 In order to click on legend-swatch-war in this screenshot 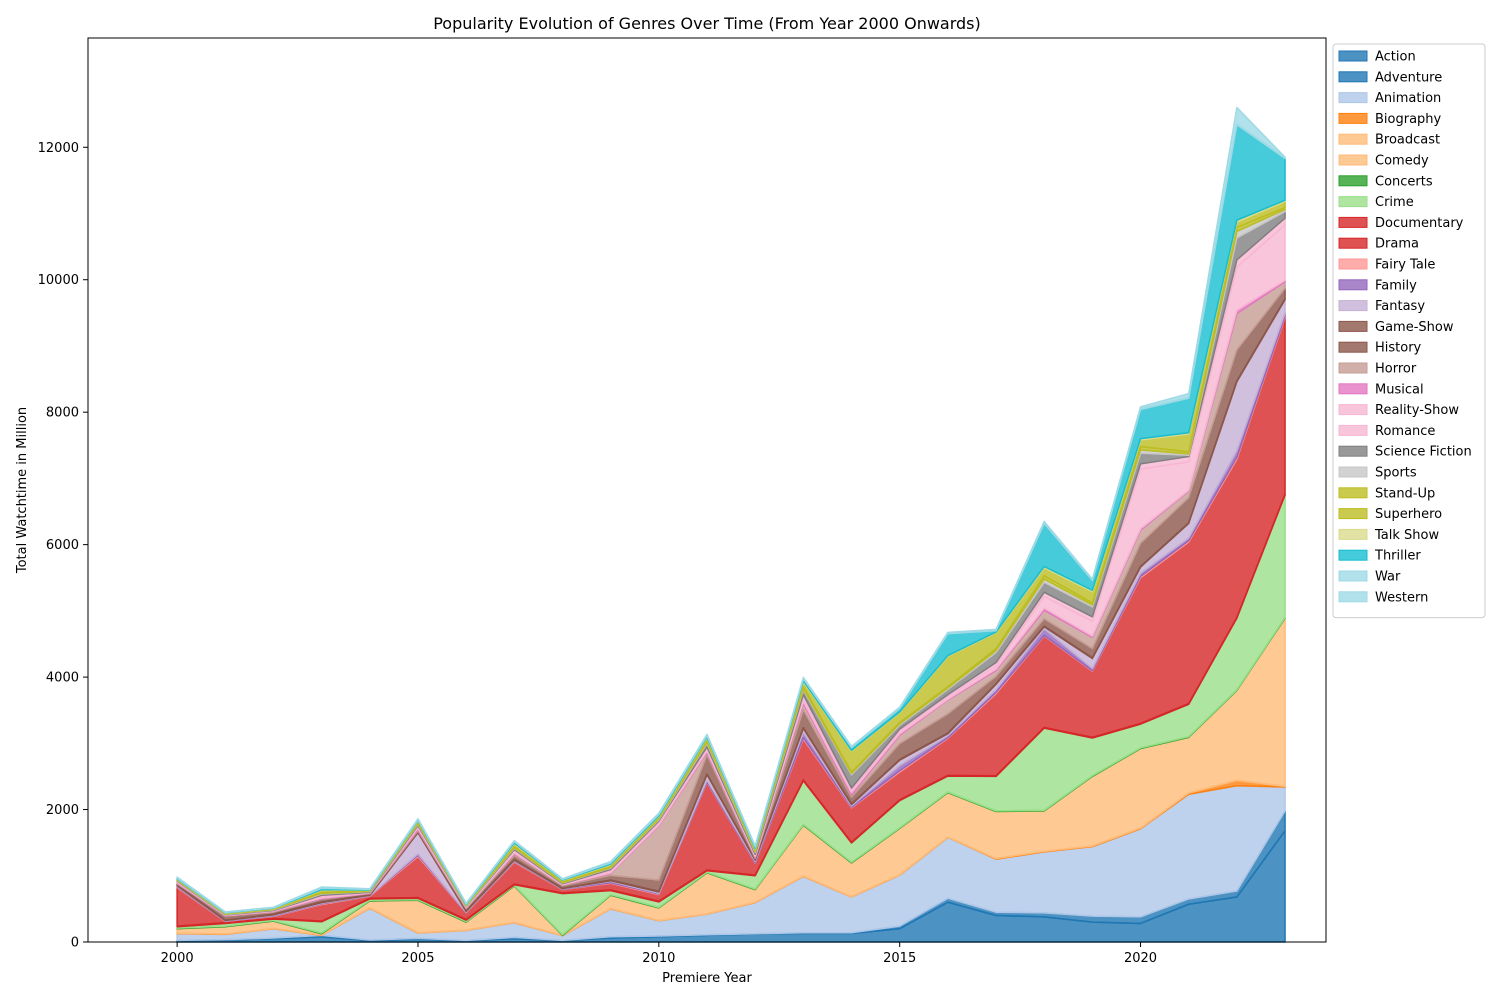, I will do `click(1353, 576)`.